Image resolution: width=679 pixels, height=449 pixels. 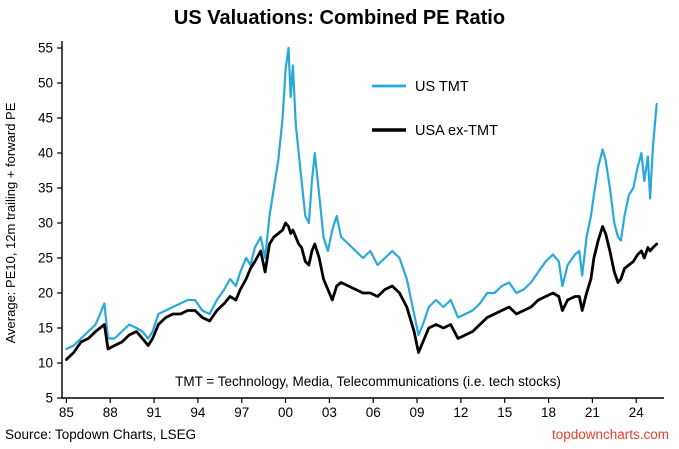 I want to click on x-tick-label: 21, so click(x=592, y=412).